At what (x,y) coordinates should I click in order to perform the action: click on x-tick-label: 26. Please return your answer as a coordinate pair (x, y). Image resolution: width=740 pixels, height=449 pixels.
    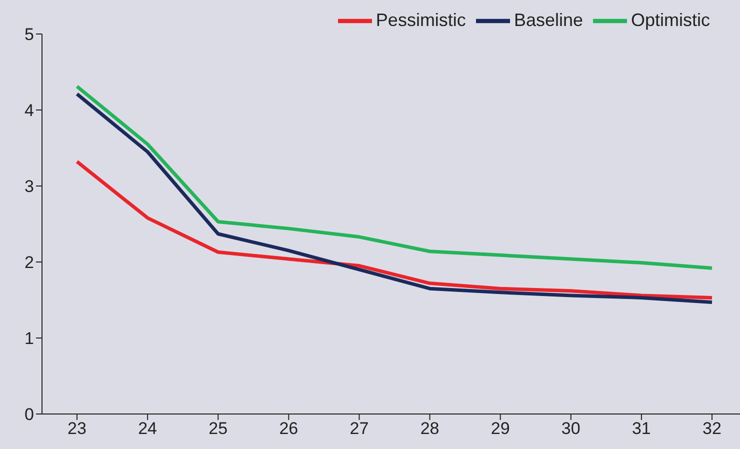
    Looking at the image, I should click on (288, 428).